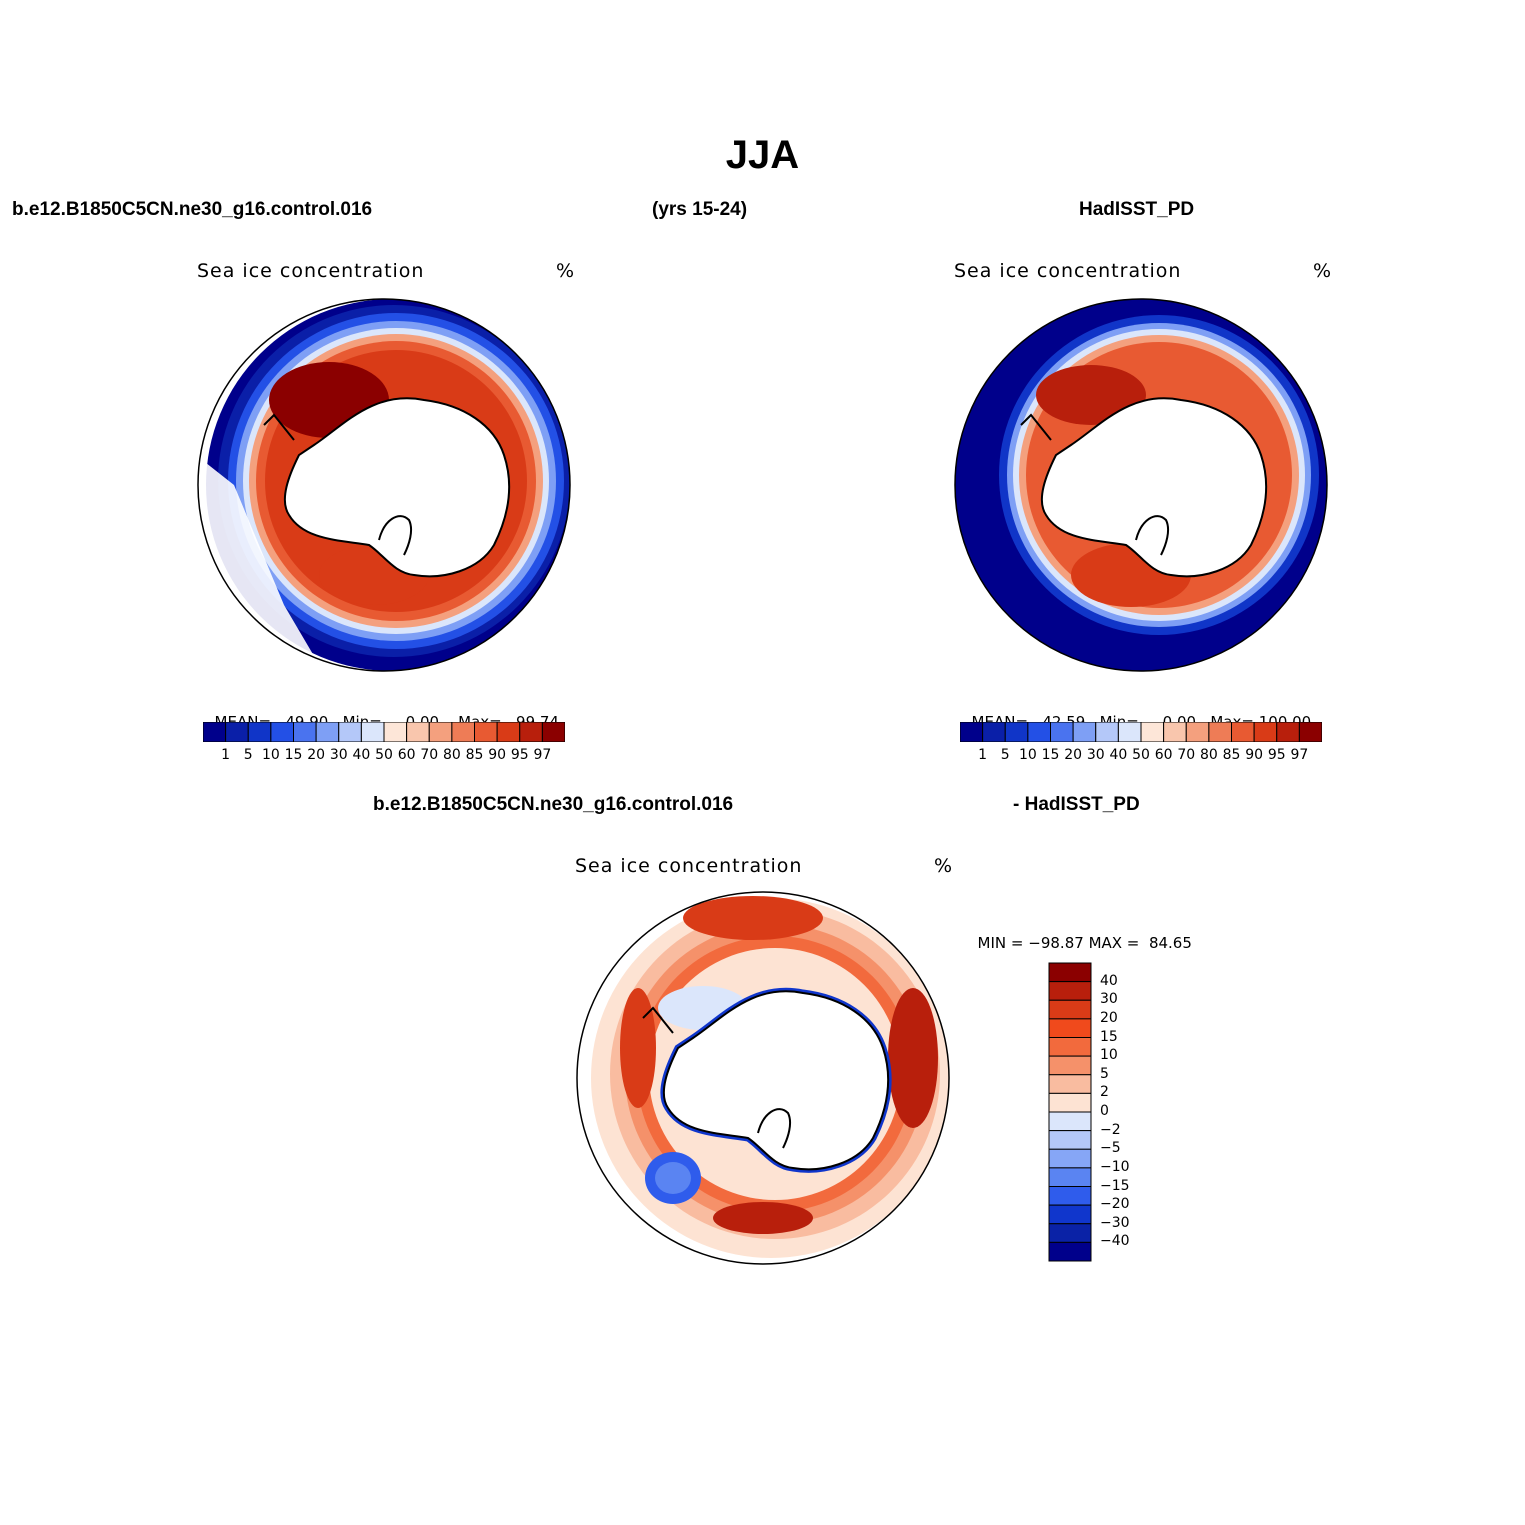 The width and height of the screenshot is (1525, 1525). Describe the element at coordinates (1056, 943) in the screenshot. I see `panel3-min: −98.87` at that location.